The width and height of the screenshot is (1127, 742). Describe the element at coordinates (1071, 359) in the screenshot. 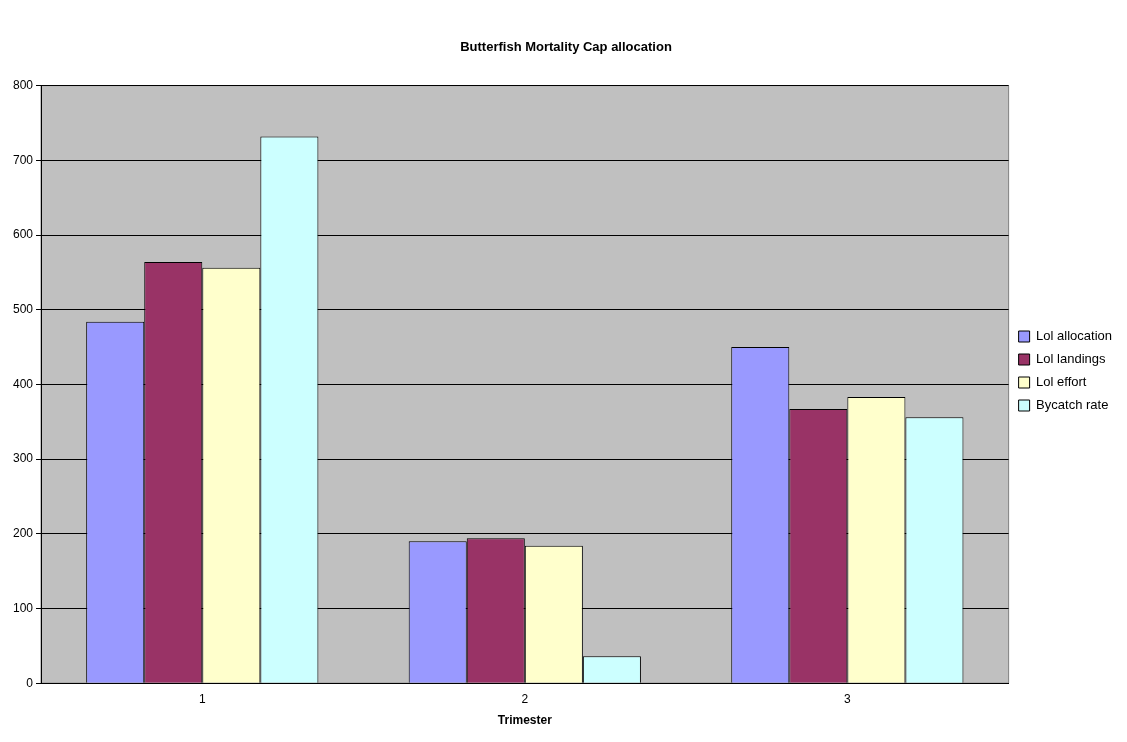

I see `legend-label: Lol landings` at that location.